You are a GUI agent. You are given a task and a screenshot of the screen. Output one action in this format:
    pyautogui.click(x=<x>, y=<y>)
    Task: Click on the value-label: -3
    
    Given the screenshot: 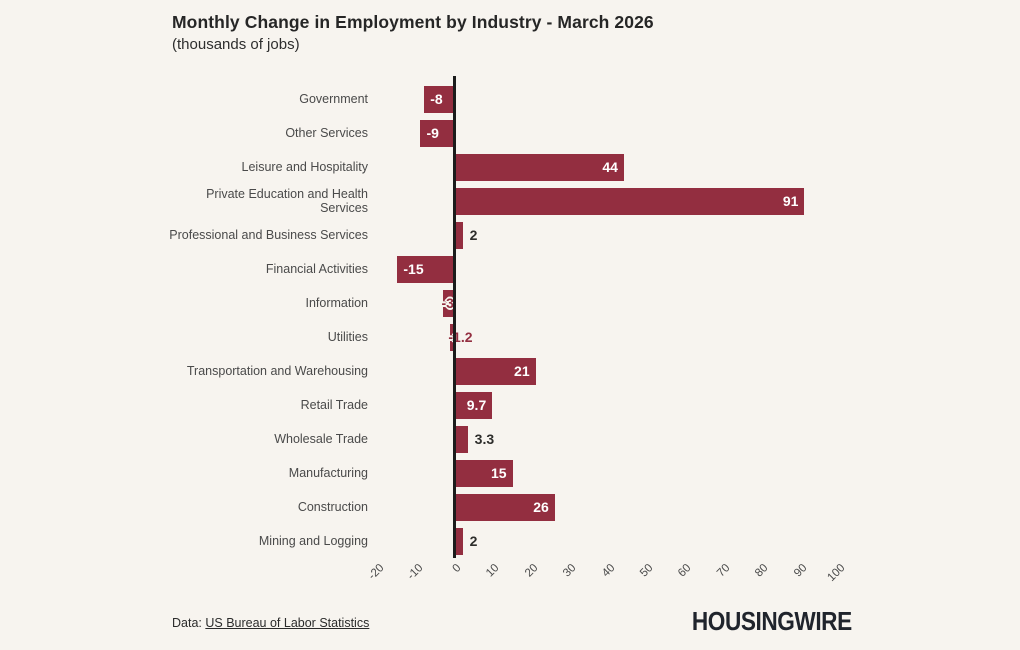 What is the action you would take?
    pyautogui.click(x=447, y=302)
    